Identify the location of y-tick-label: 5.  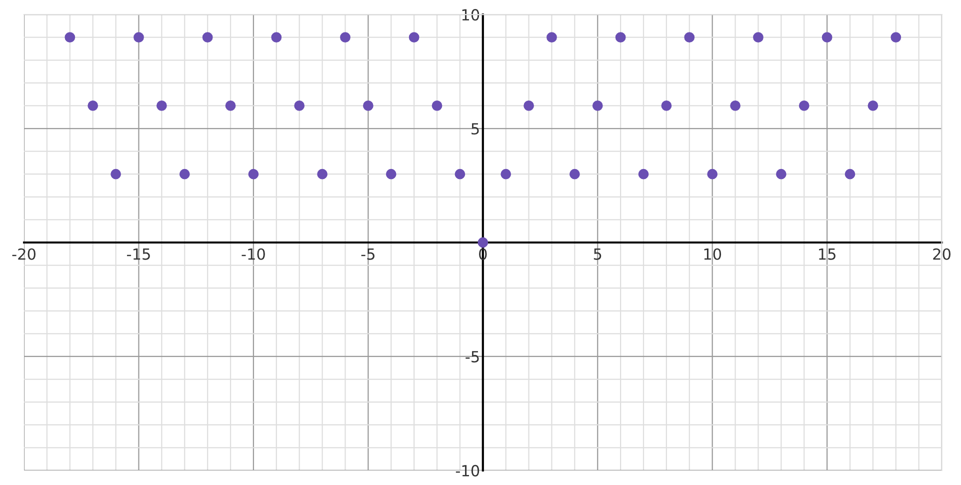
(475, 129).